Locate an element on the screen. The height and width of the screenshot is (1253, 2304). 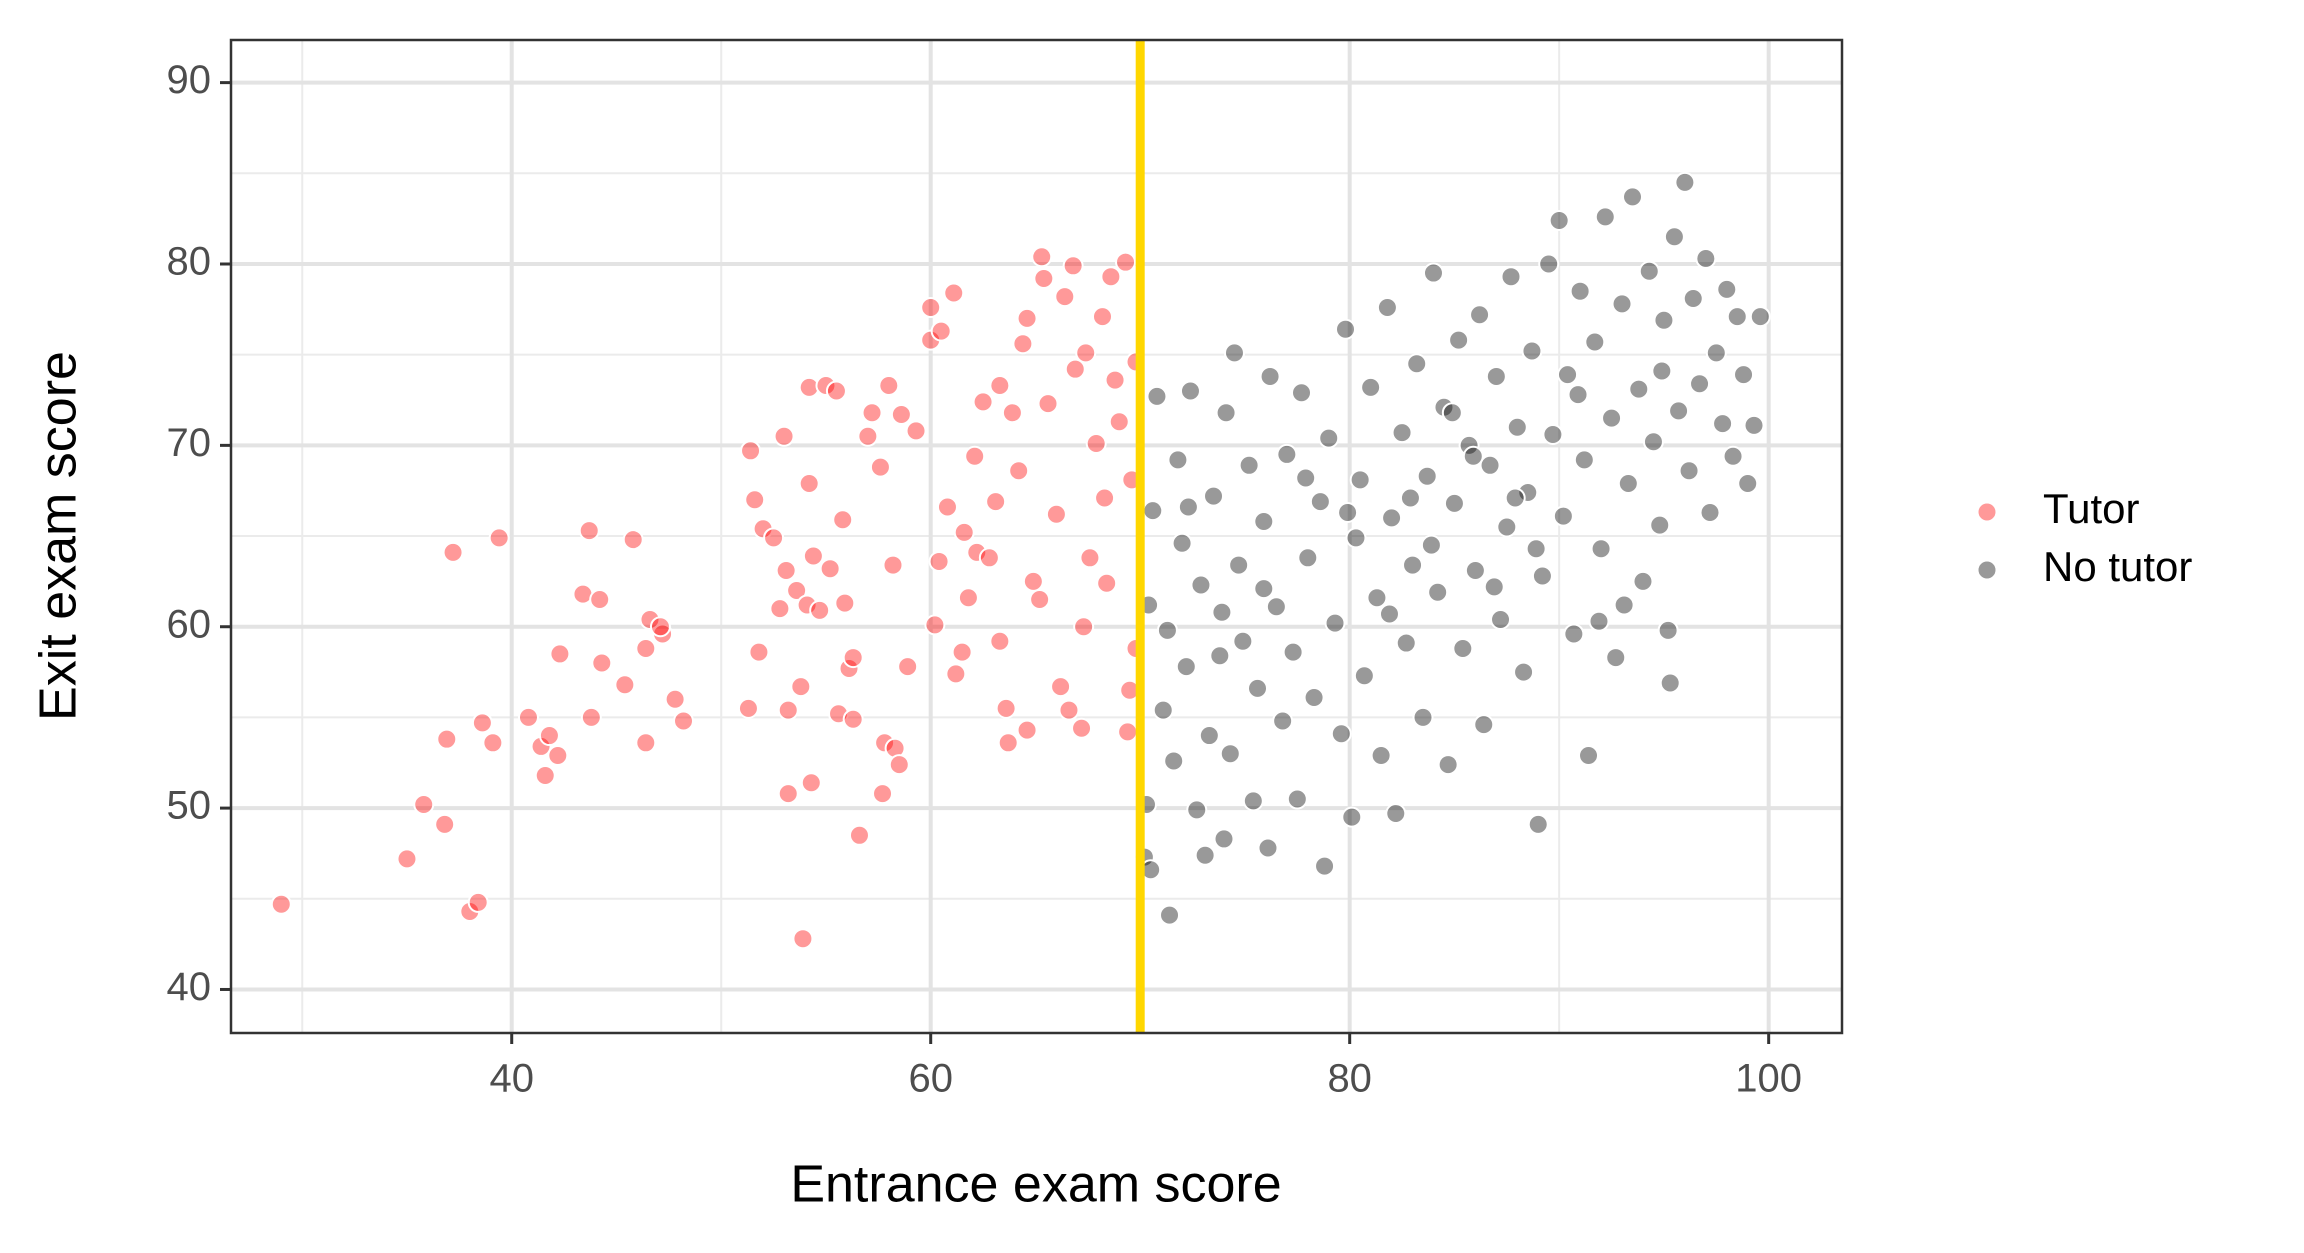
x-tick-label: 60 is located at coordinates (930, 1079).